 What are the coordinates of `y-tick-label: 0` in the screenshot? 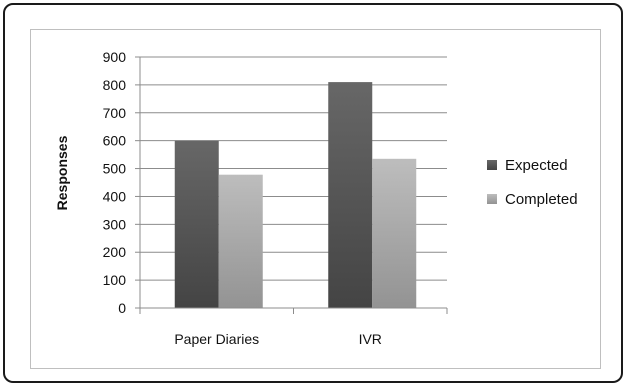 It's located at (122, 308).